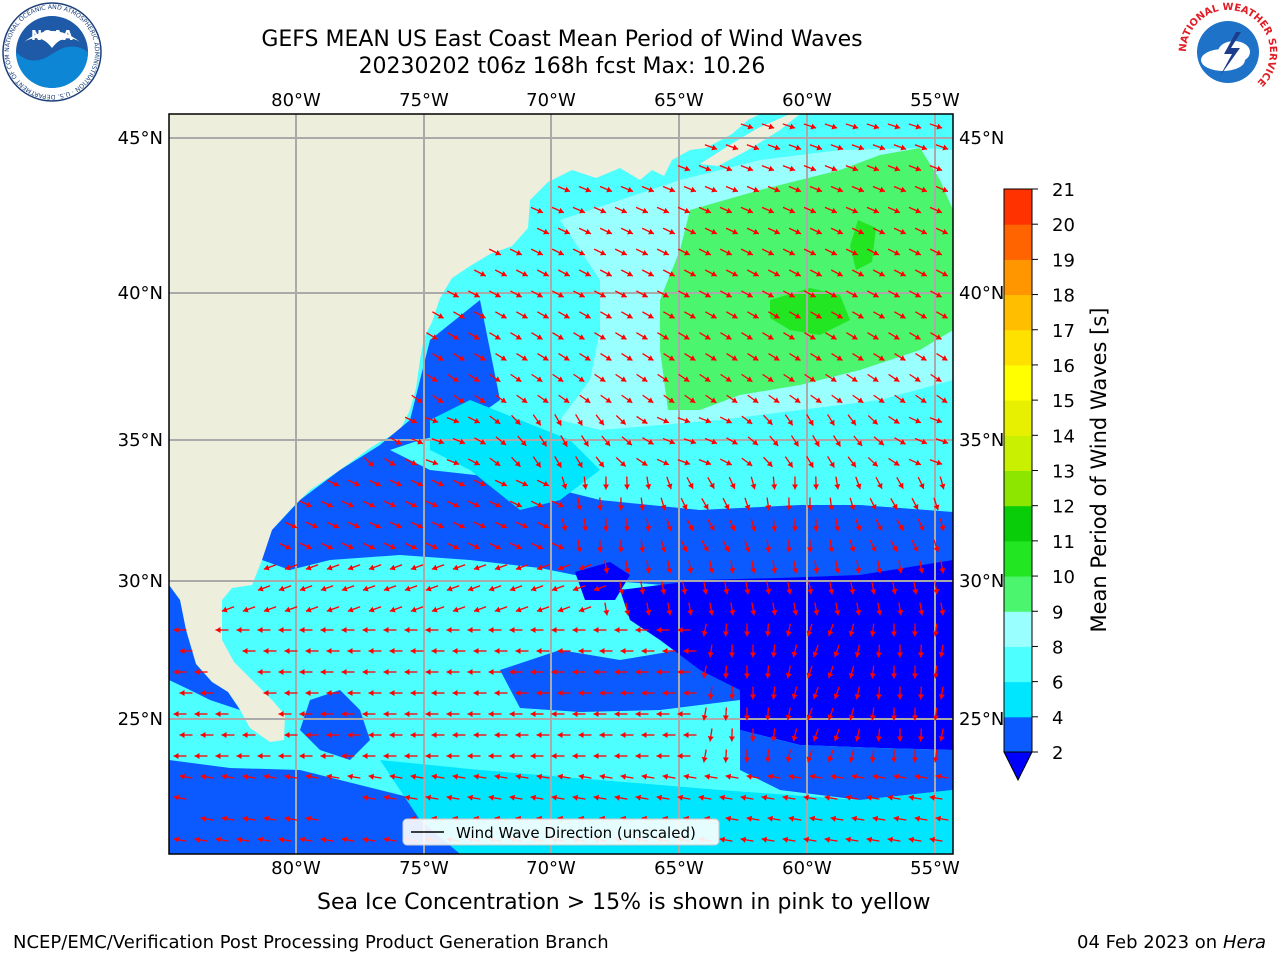  Describe the element at coordinates (515, 455) in the screenshot. I see `band-4-6-shelf` at that location.